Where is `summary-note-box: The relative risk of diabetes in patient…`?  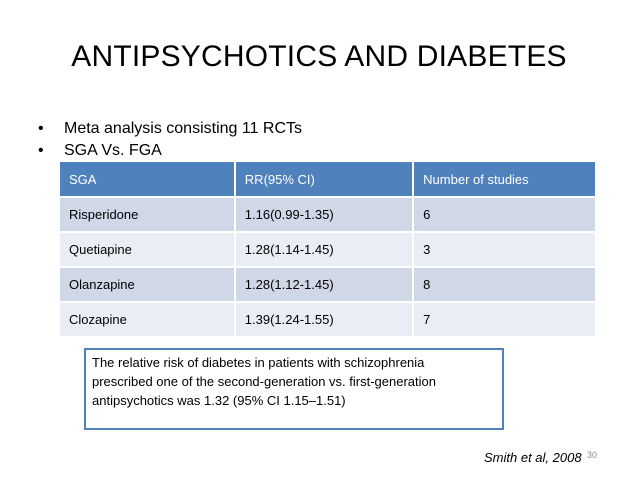 summary-note-box: The relative risk of diabetes in patient… is located at coordinates (294, 389).